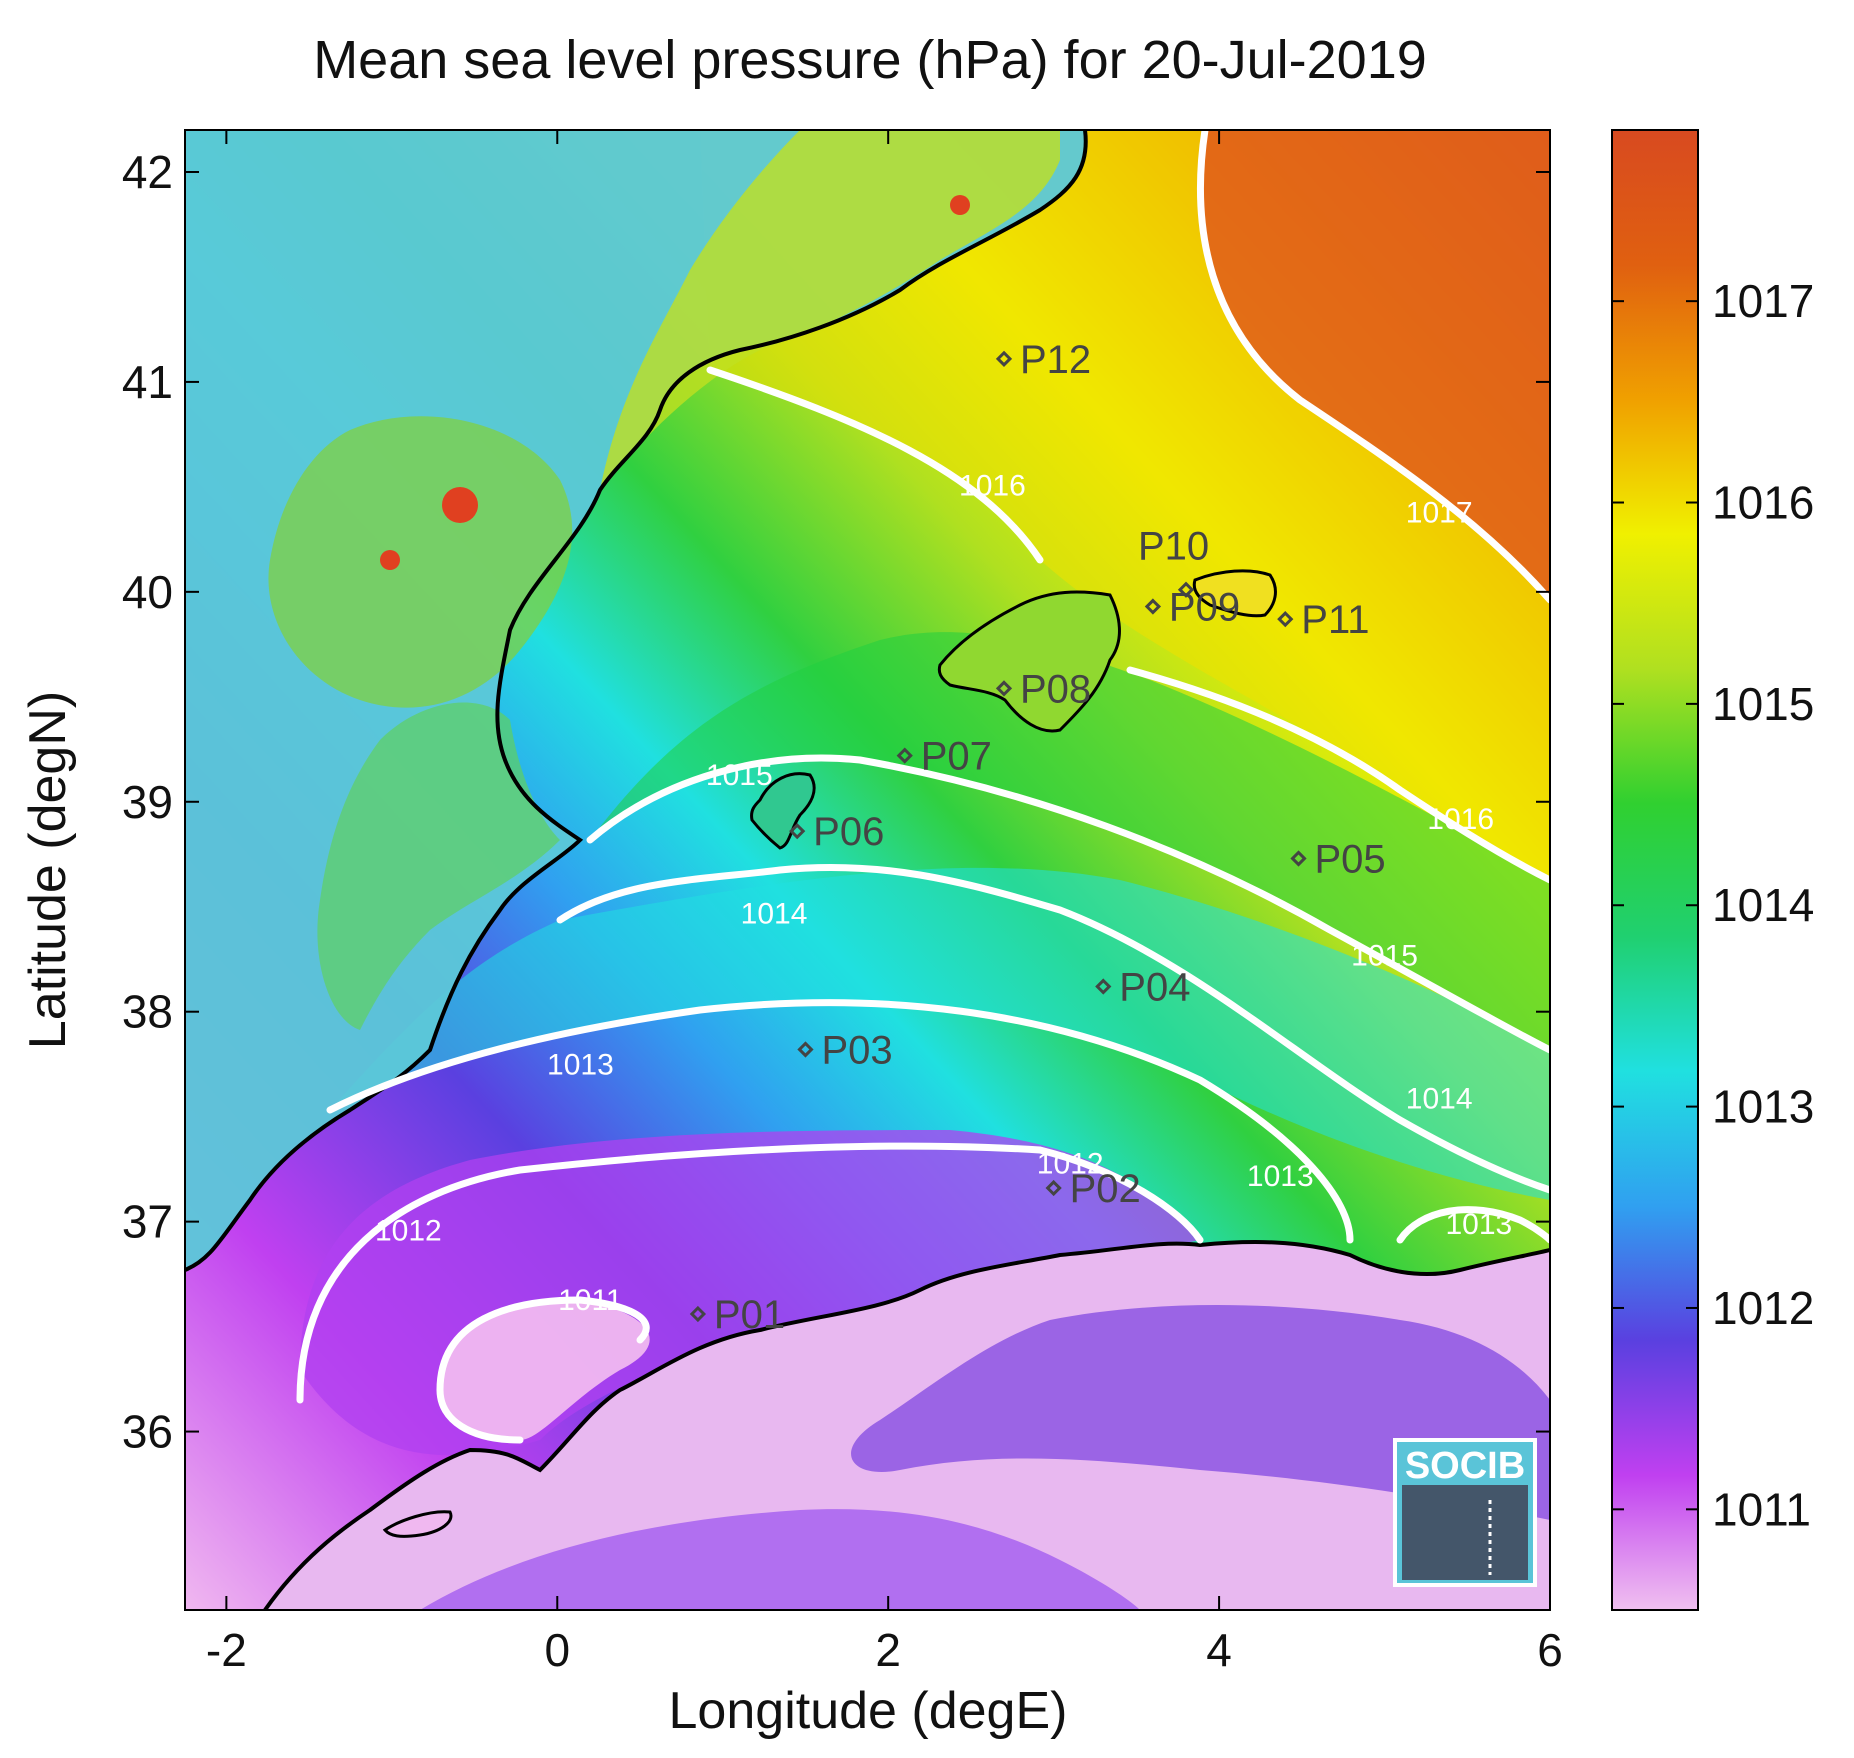  I want to click on socib-logo: SOCIB, so click(1465, 1512).